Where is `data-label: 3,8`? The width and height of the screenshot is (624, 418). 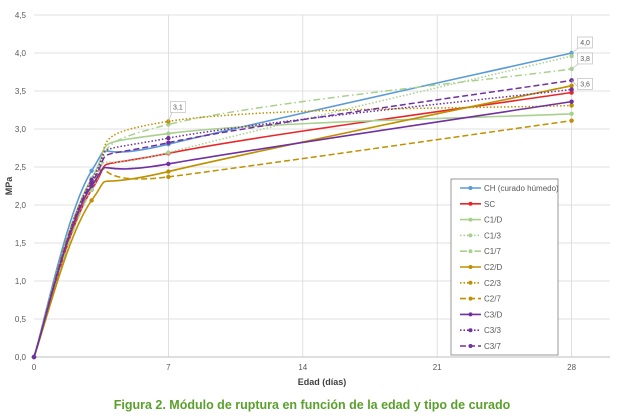
data-label: 3,8 is located at coordinates (585, 59).